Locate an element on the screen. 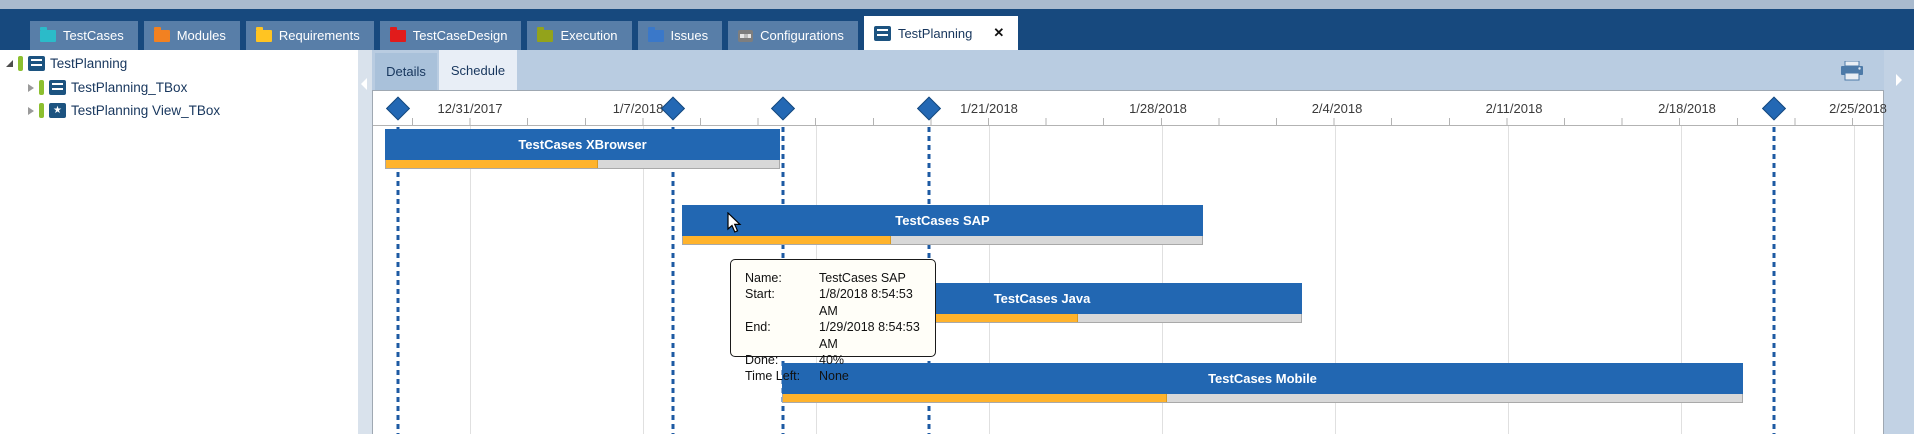 The image size is (1914, 434). folder-icon-testcases is located at coordinates (48, 34).